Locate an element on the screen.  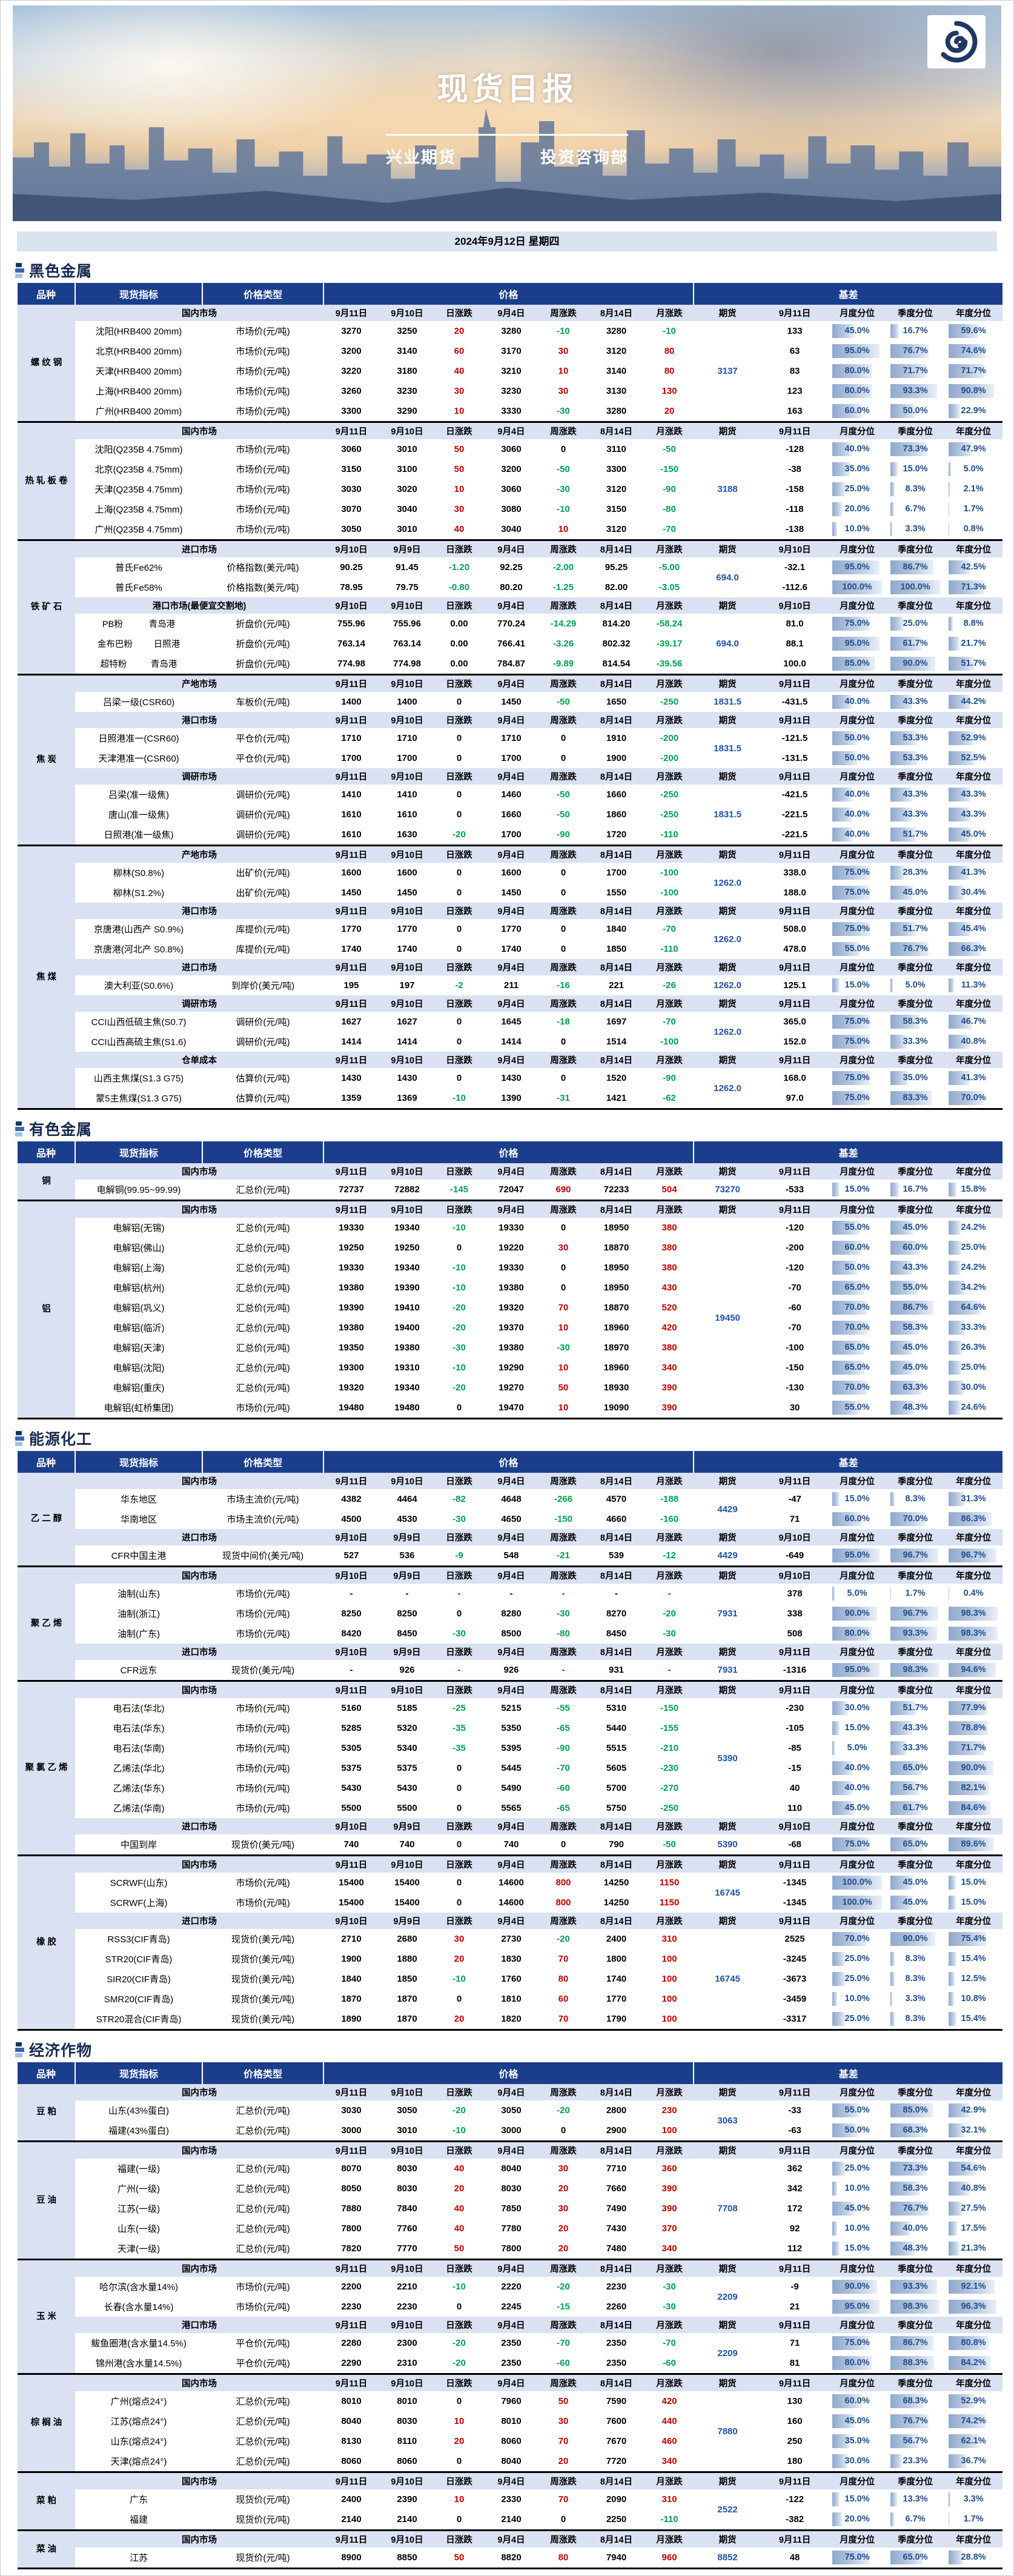
percentile-text: 33.3% is located at coordinates (974, 1327).